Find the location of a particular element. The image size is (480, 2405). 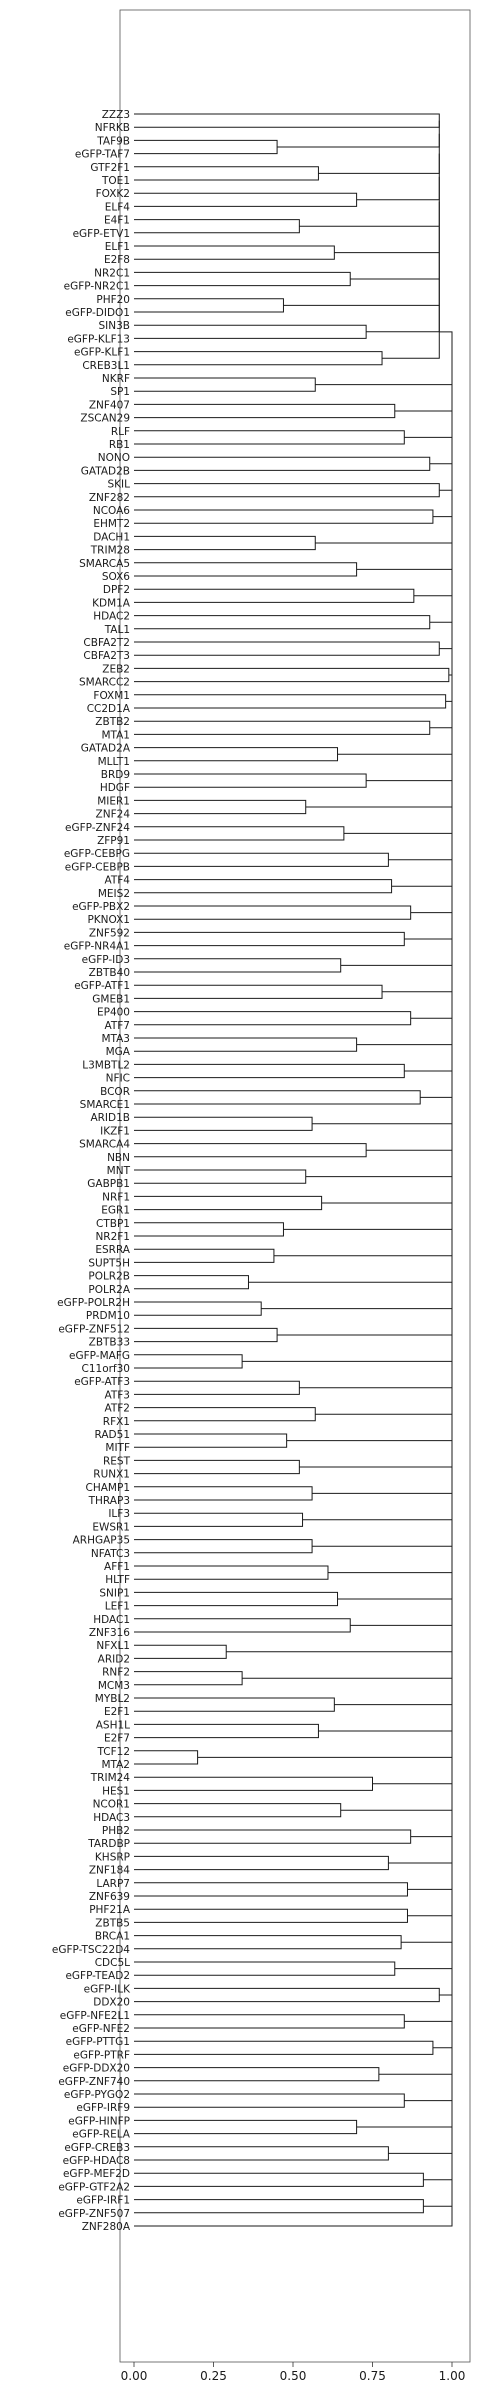

leaf-label: SKIL is located at coordinates (119, 485).